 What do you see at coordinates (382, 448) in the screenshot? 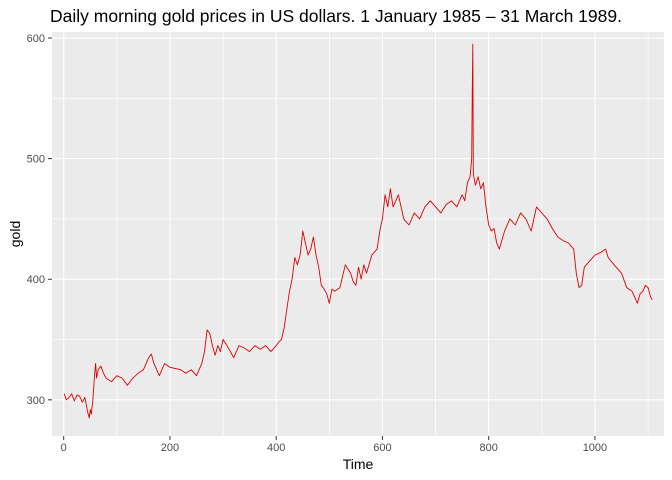
I see `x-tick-label: 600` at bounding box center [382, 448].